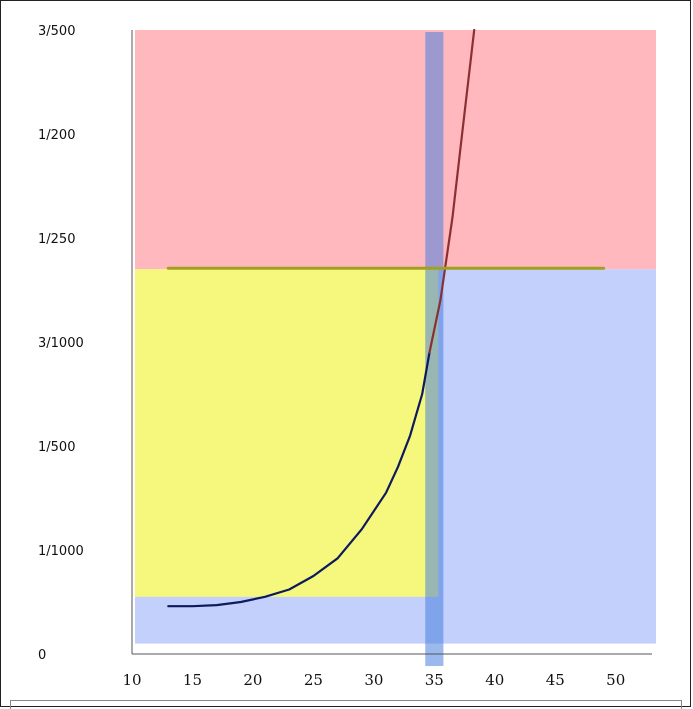 The width and height of the screenshot is (693, 709). I want to click on scroll-strip, so click(346, 704).